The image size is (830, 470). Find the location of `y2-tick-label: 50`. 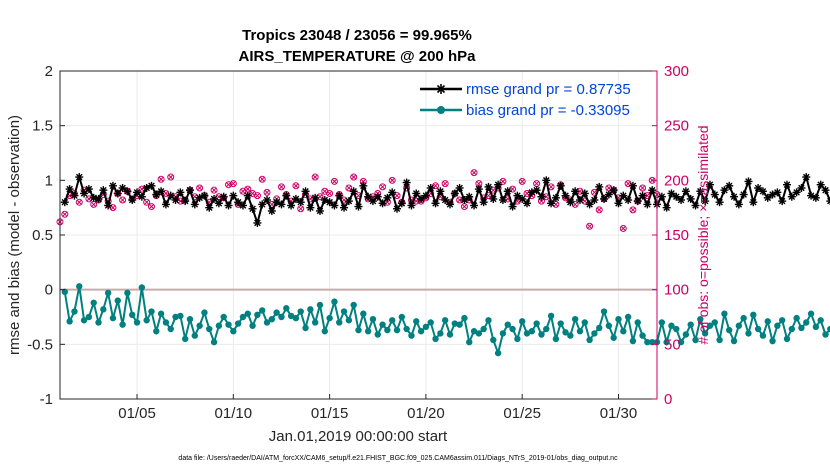

y2-tick-label: 50 is located at coordinates (672, 344).